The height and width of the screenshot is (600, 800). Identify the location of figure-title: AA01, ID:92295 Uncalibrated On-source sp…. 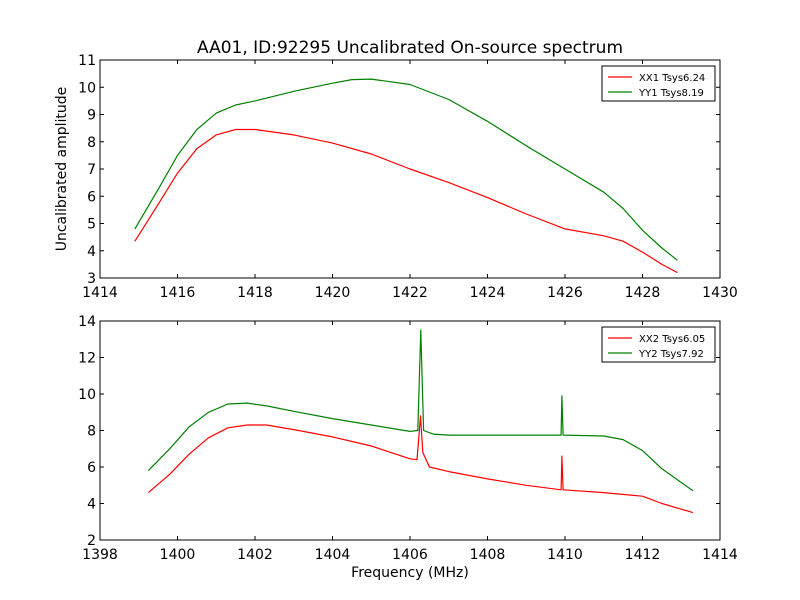
(410, 48).